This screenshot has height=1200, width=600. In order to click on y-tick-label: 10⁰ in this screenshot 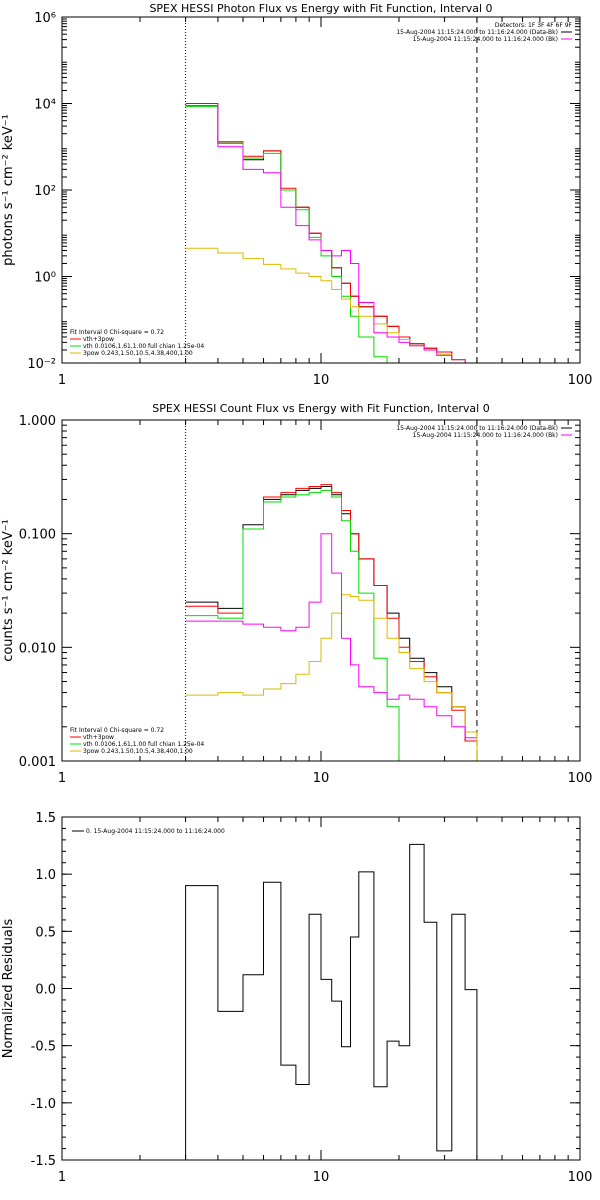, I will do `click(45, 278)`.